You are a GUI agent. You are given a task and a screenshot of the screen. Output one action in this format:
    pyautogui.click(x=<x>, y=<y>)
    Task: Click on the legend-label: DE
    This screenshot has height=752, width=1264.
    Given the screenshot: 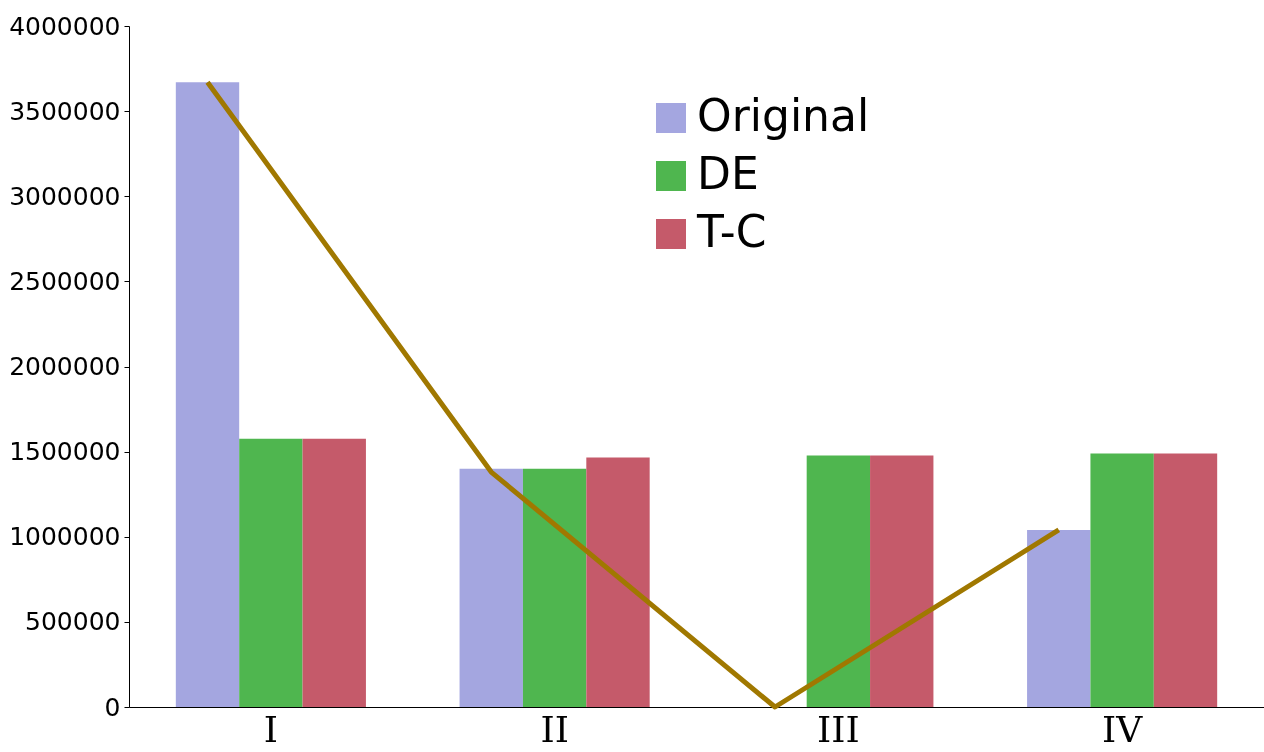 What is the action you would take?
    pyautogui.click(x=728, y=173)
    